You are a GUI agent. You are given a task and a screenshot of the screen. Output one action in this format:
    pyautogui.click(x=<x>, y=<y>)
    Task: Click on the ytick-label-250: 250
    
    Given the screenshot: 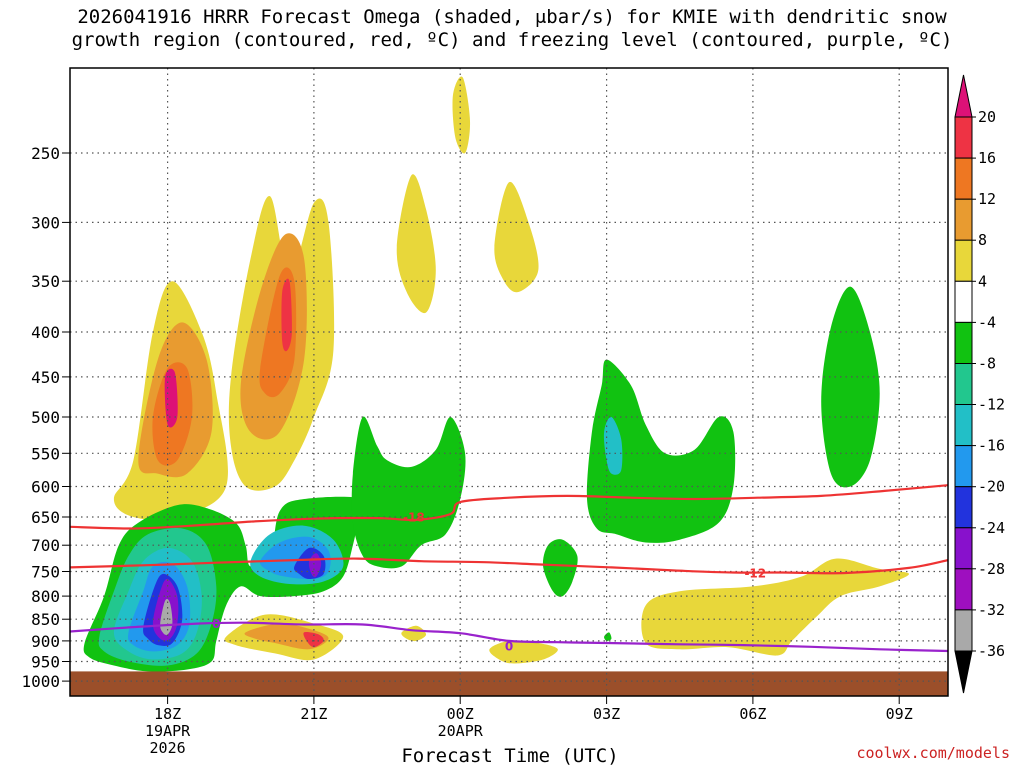 What is the action you would take?
    pyautogui.click(x=45, y=153)
    